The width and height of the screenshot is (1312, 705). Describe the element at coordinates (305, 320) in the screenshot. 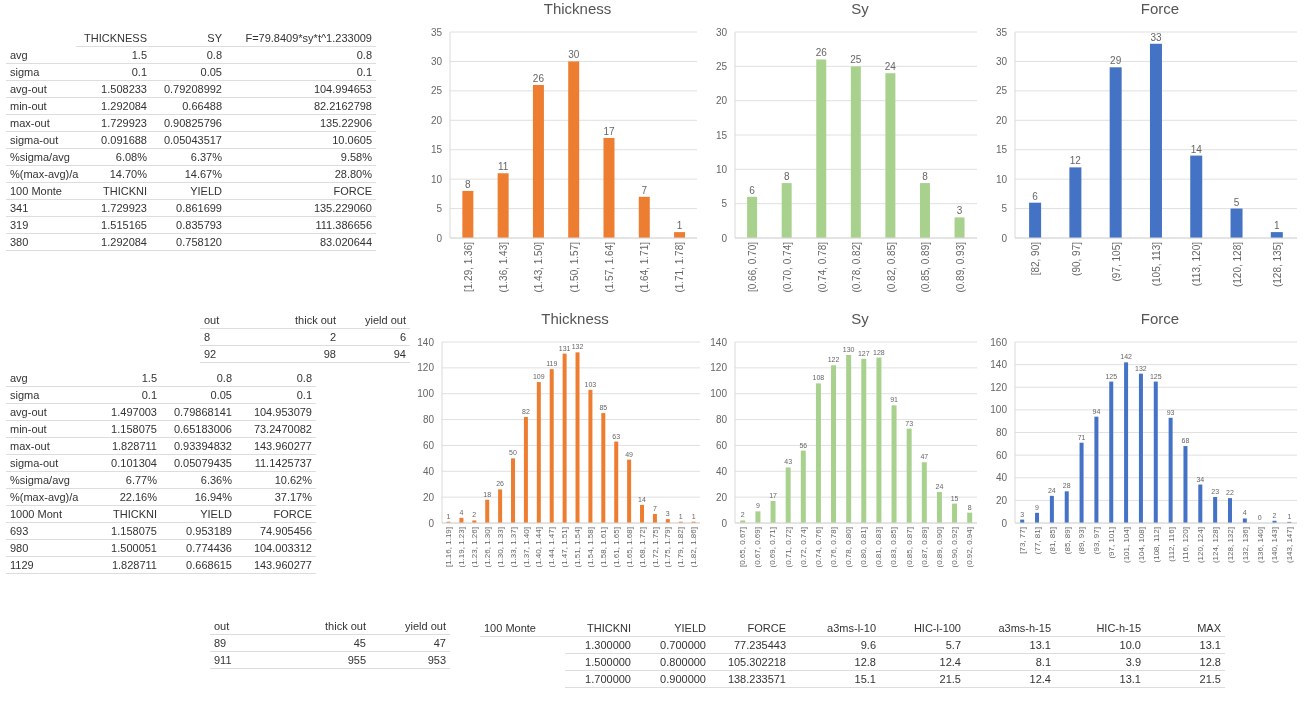

I see `text: thick out` at that location.